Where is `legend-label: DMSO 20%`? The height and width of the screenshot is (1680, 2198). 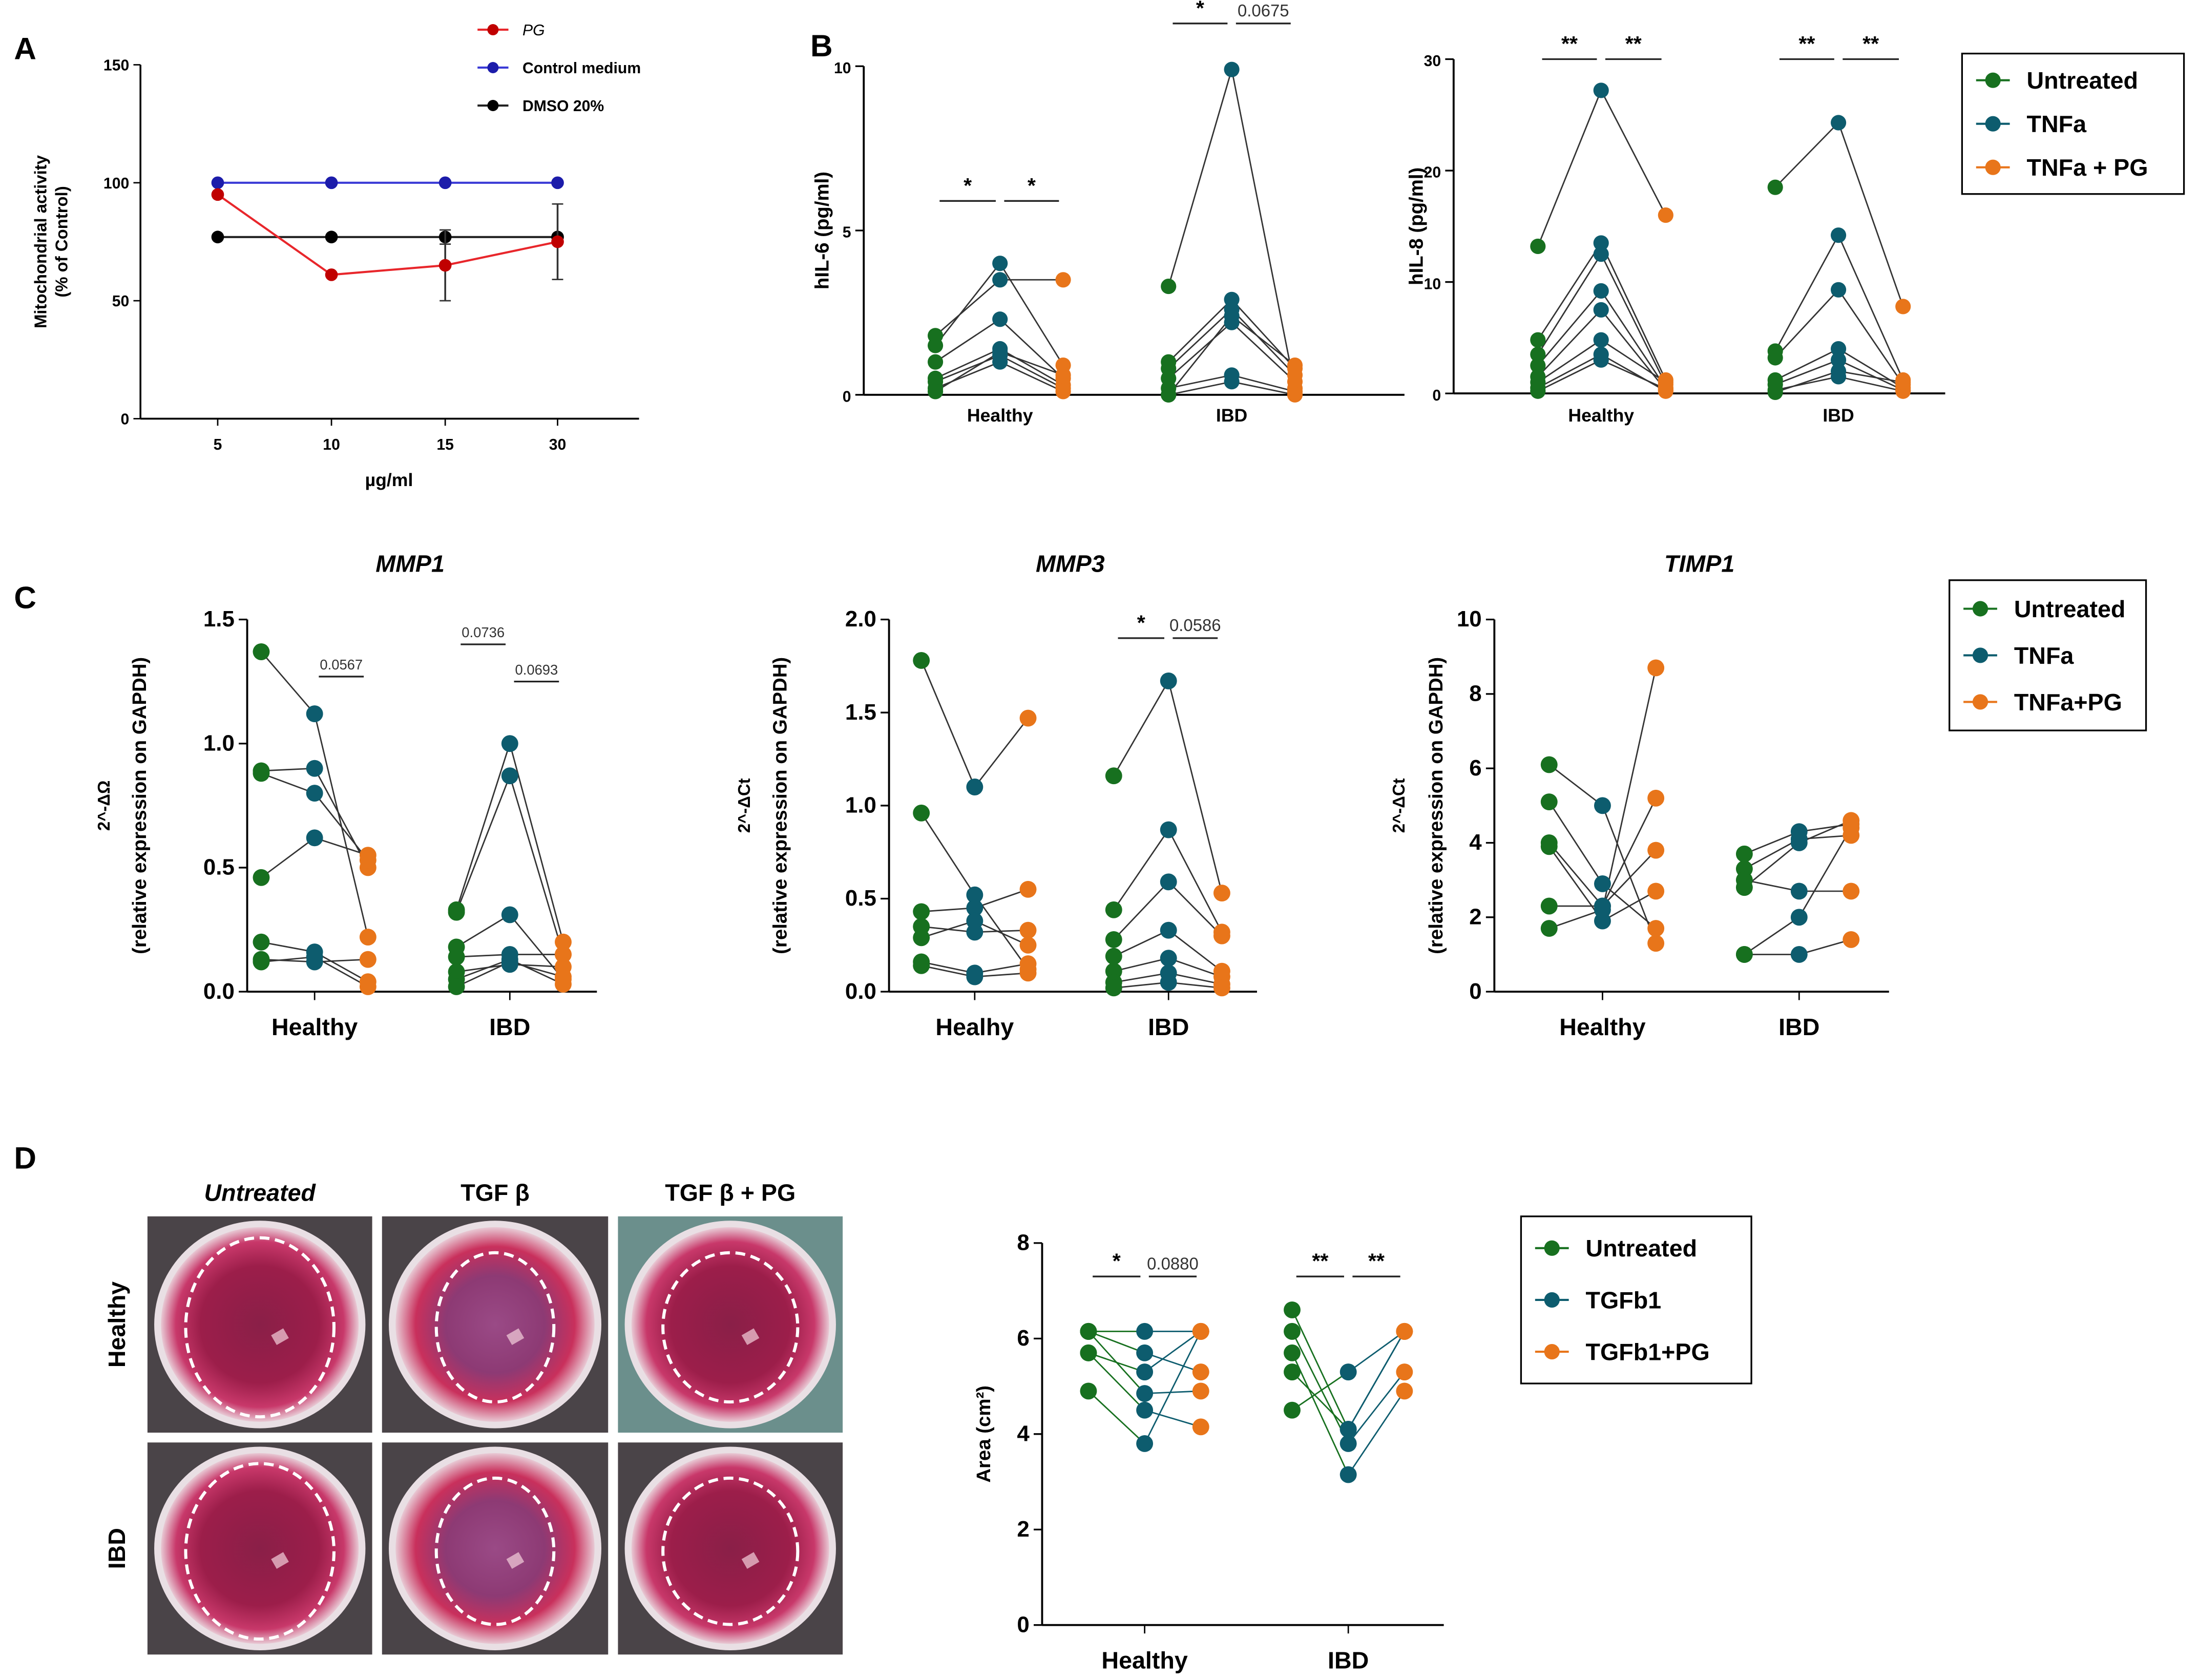
legend-label: DMSO 20% is located at coordinates (563, 106).